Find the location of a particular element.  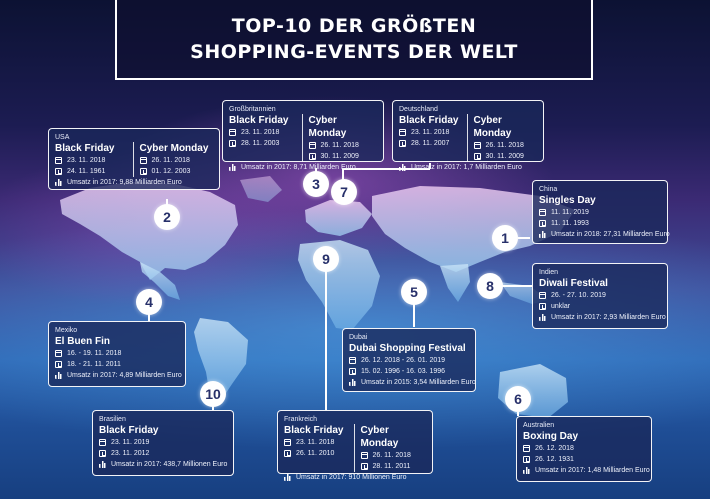

event-date: 11. 11. 2019 is located at coordinates (570, 212).